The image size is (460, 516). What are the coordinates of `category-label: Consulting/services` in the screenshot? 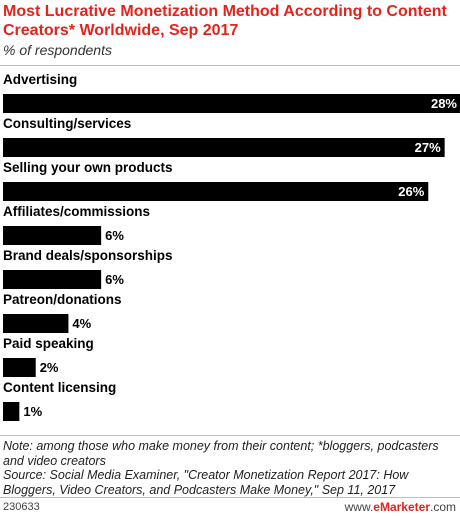 It's located at (67, 123).